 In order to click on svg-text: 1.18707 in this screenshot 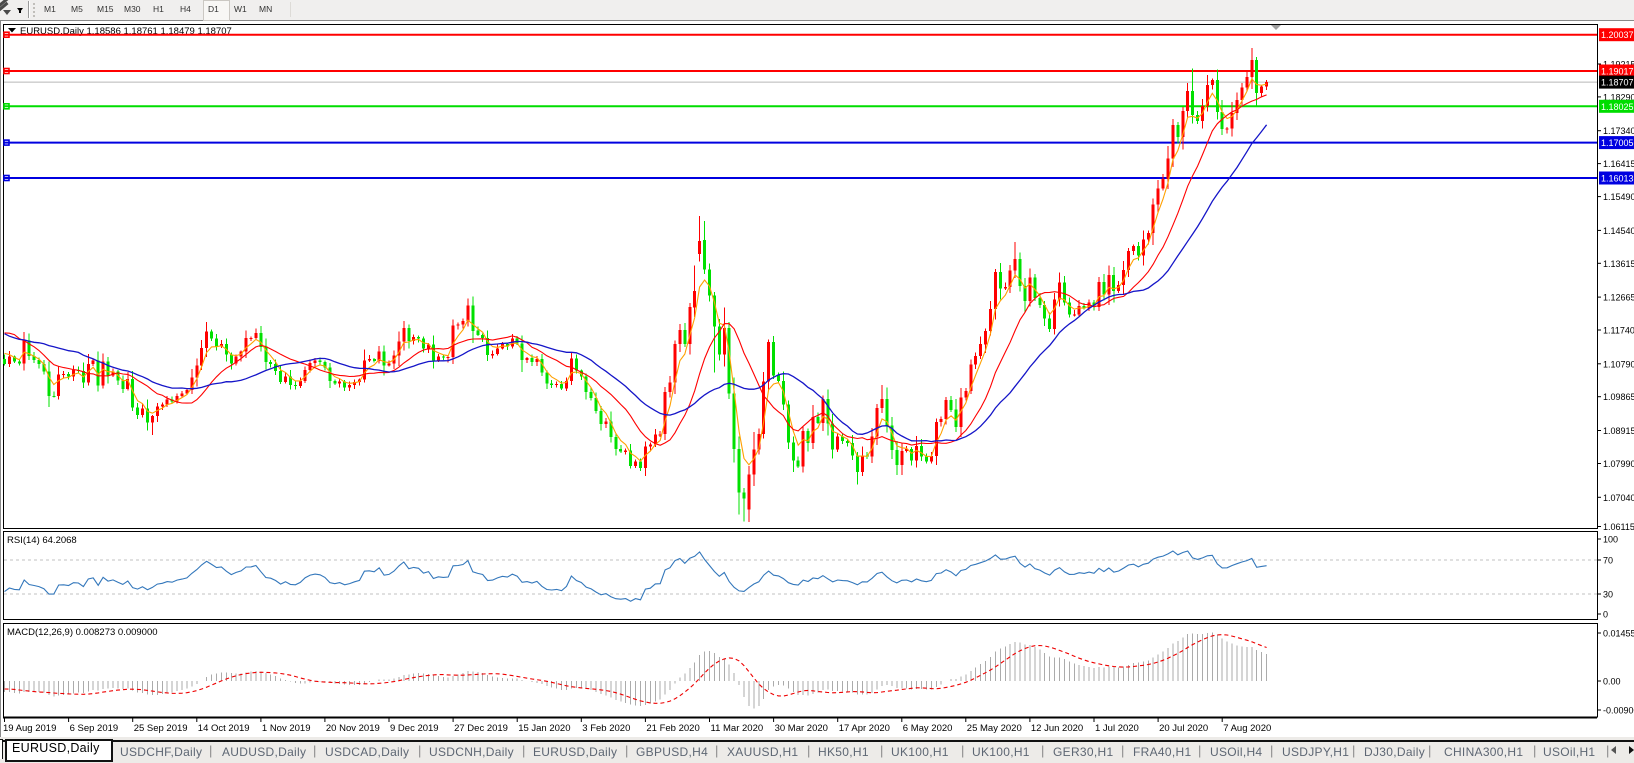, I will do `click(1617, 83)`.